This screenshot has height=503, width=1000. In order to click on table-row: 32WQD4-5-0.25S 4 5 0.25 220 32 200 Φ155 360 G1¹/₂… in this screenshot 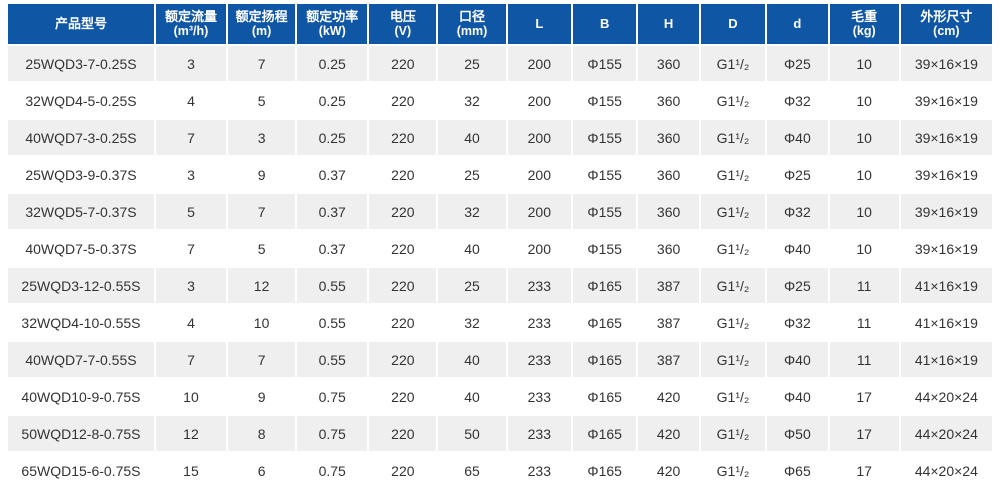, I will do `click(500, 100)`.